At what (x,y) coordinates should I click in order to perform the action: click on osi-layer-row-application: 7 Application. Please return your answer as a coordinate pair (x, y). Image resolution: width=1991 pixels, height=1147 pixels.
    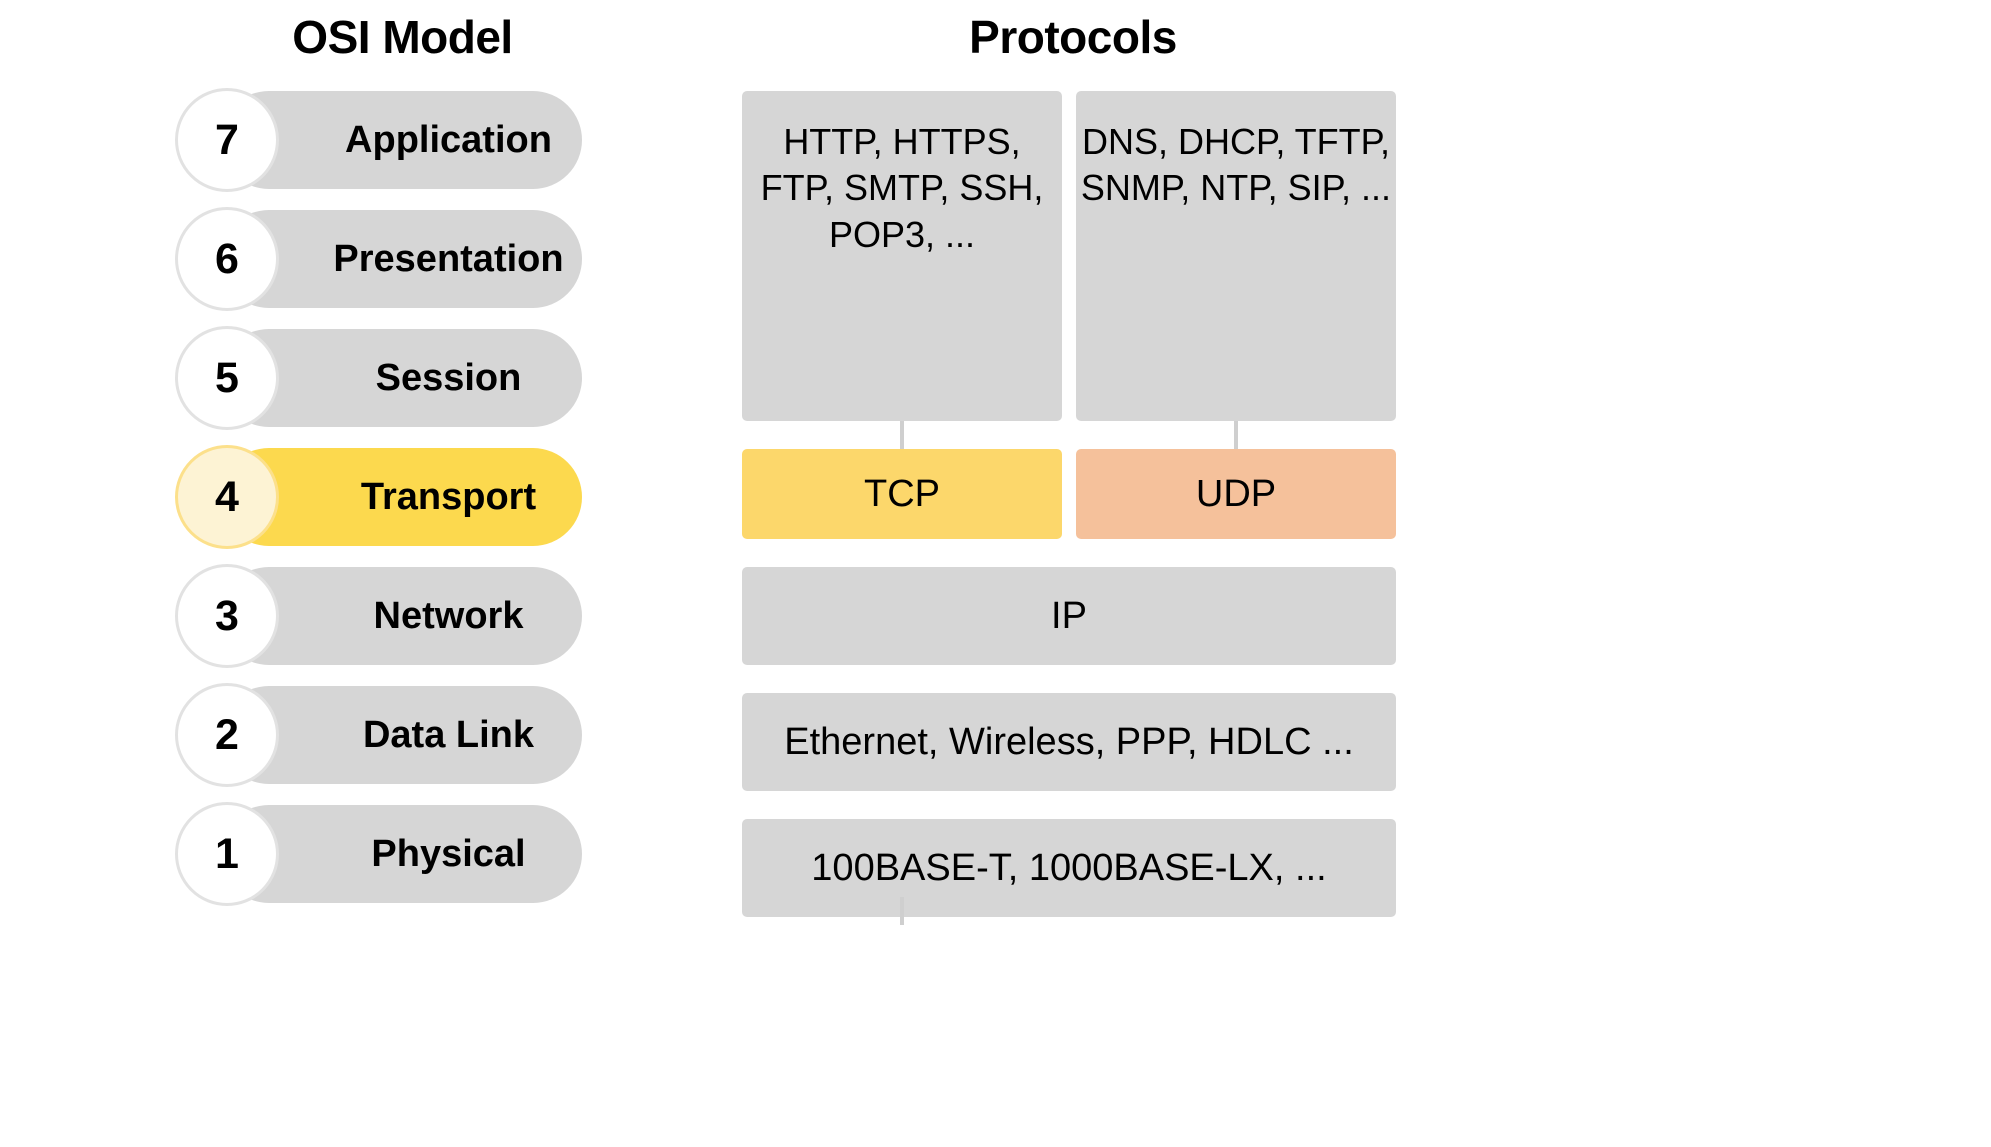
    Looking at the image, I should click on (378, 140).